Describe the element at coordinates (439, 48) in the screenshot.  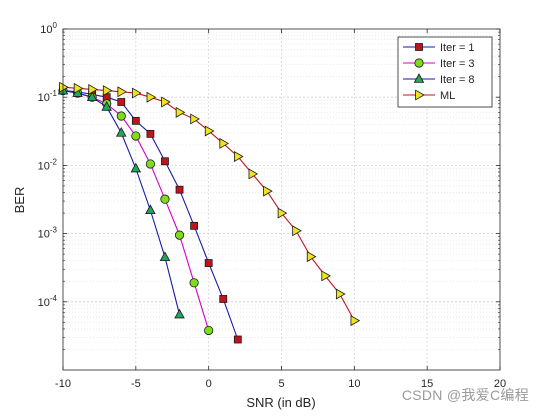
I see `legend-item: Iter = 1` at that location.